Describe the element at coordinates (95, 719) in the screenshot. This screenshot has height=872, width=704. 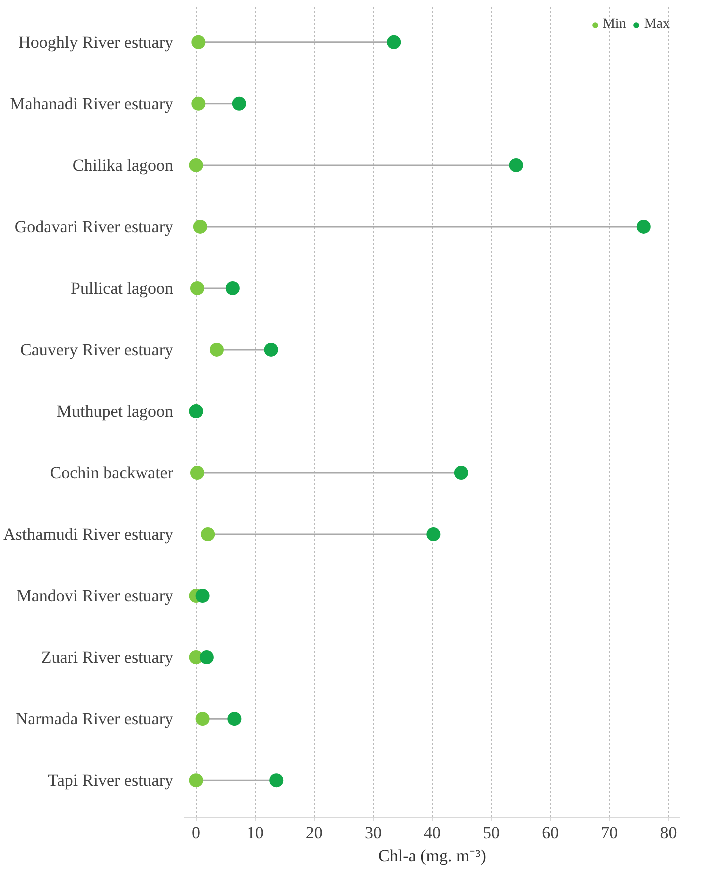
I see `y-tick-label: Narmada River estuary` at that location.